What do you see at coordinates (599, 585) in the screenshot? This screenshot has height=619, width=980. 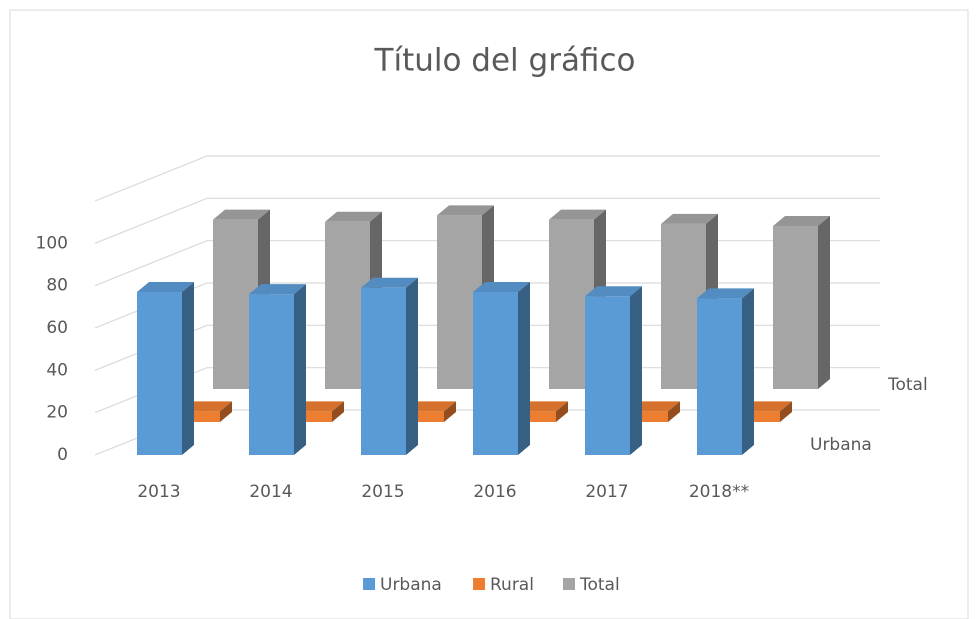 I see `legend-label: Total` at bounding box center [599, 585].